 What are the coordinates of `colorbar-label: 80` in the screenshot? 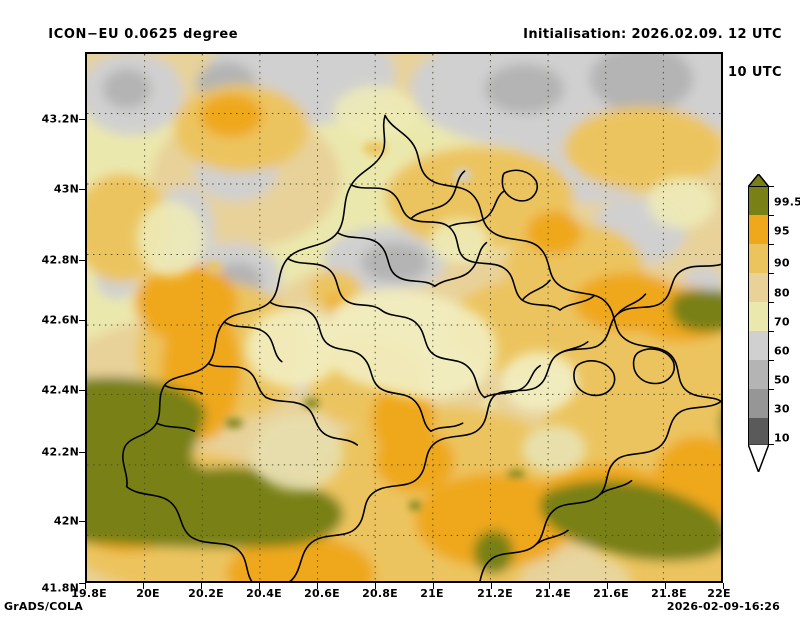 It's located at (782, 293).